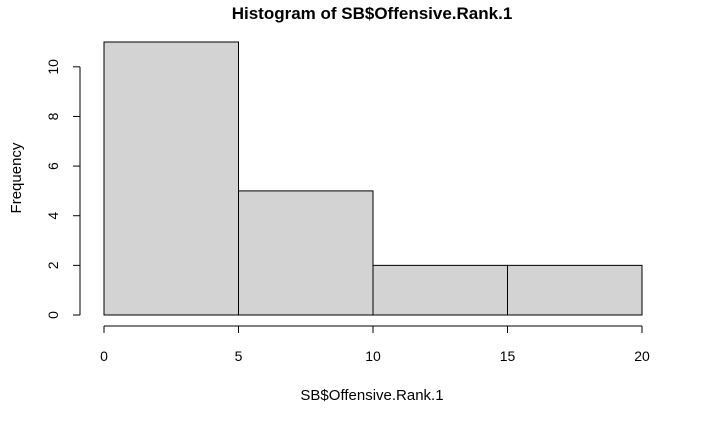 The width and height of the screenshot is (711, 430). What do you see at coordinates (16, 177) in the screenshot?
I see `y-axis-label: Frequency` at bounding box center [16, 177].